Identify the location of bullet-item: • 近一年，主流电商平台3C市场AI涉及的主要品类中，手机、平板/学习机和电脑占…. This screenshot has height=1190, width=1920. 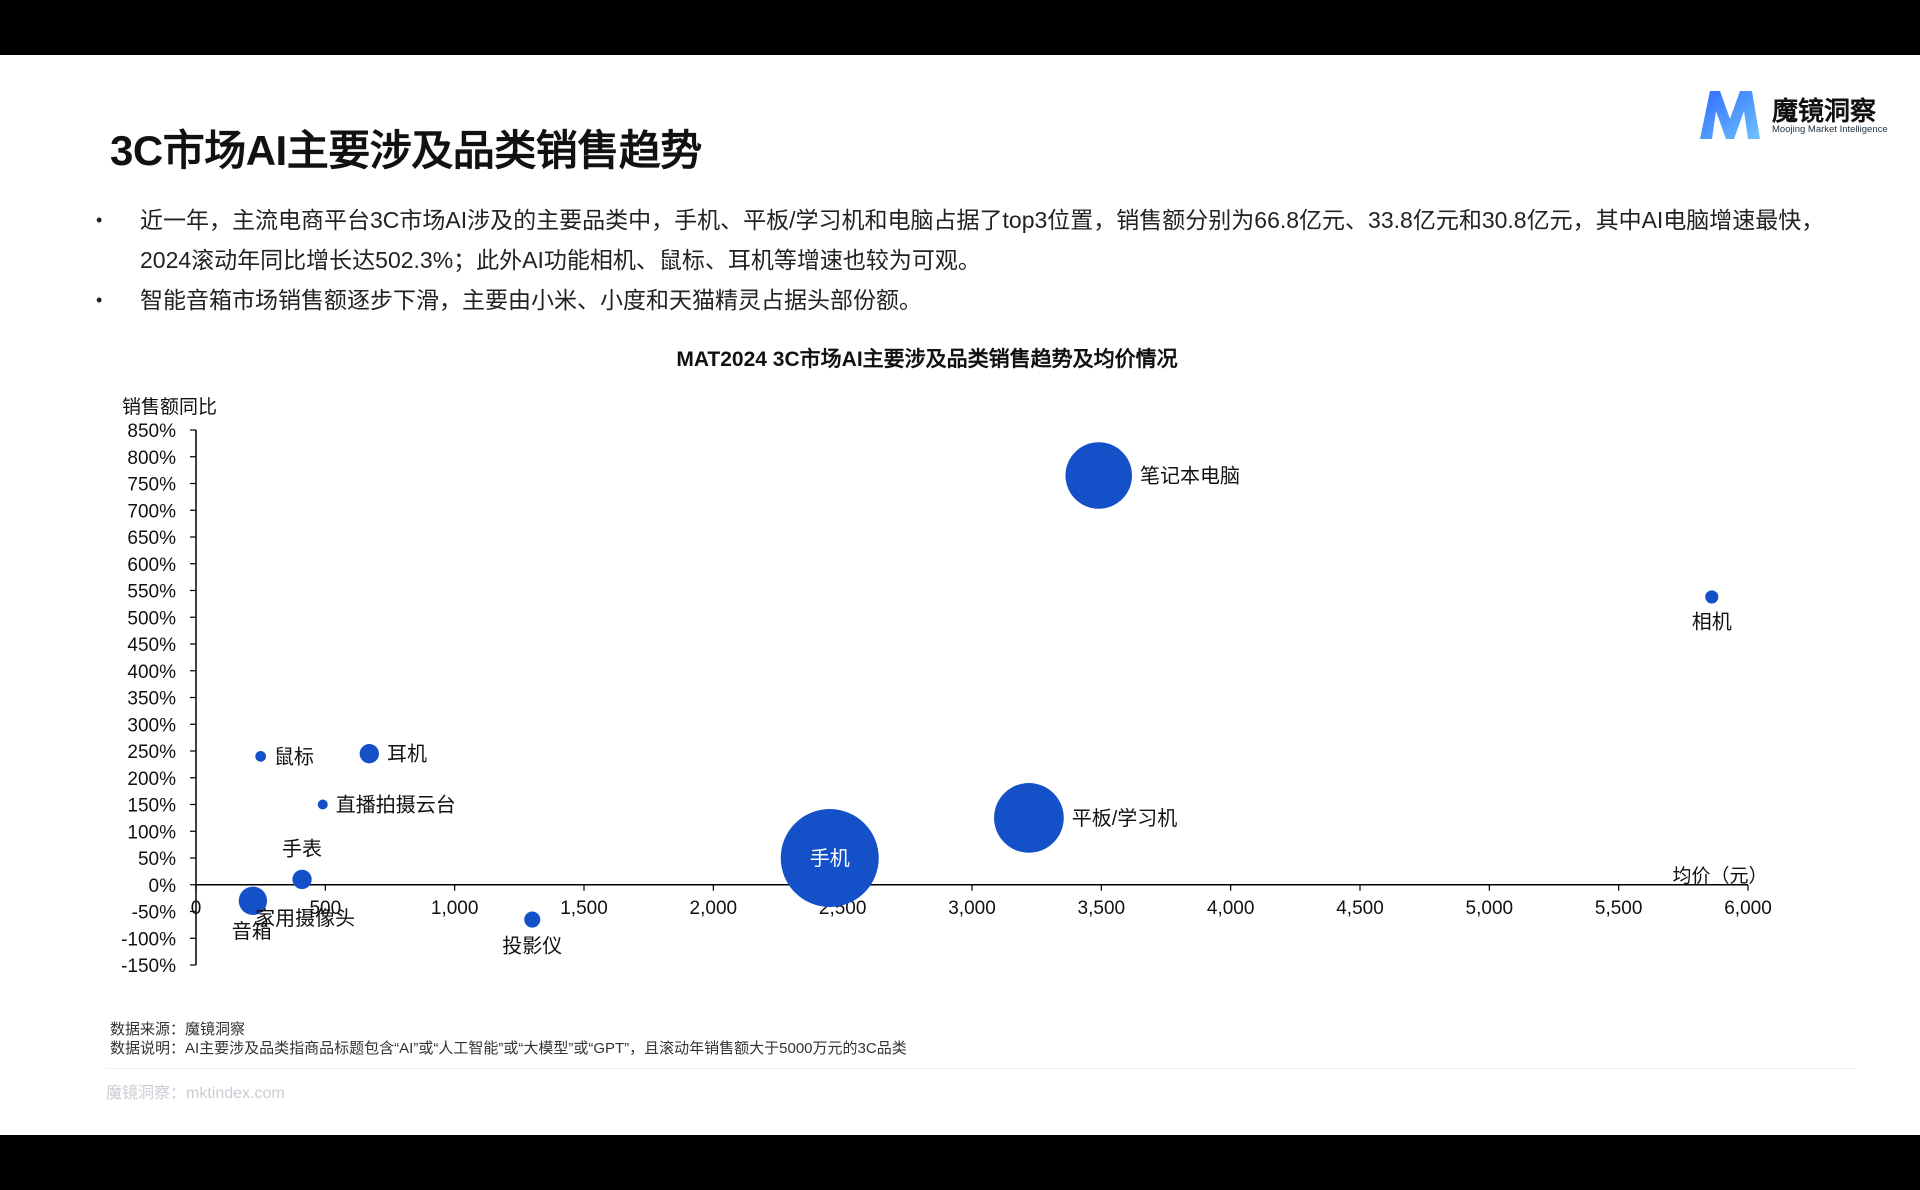
(977, 240).